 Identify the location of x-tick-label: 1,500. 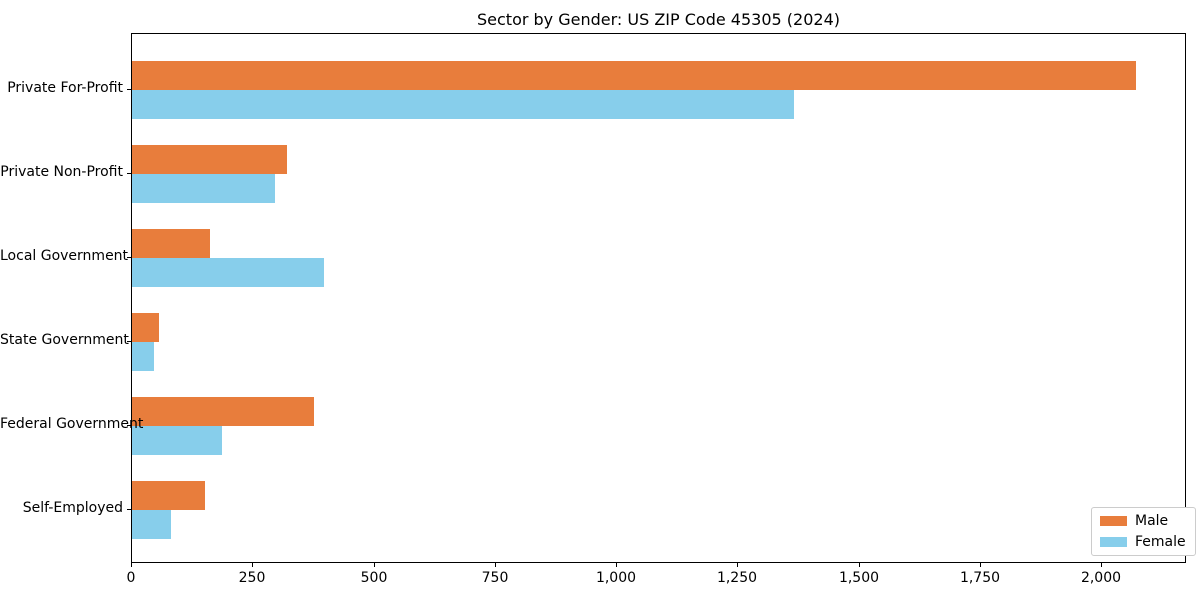
(859, 578).